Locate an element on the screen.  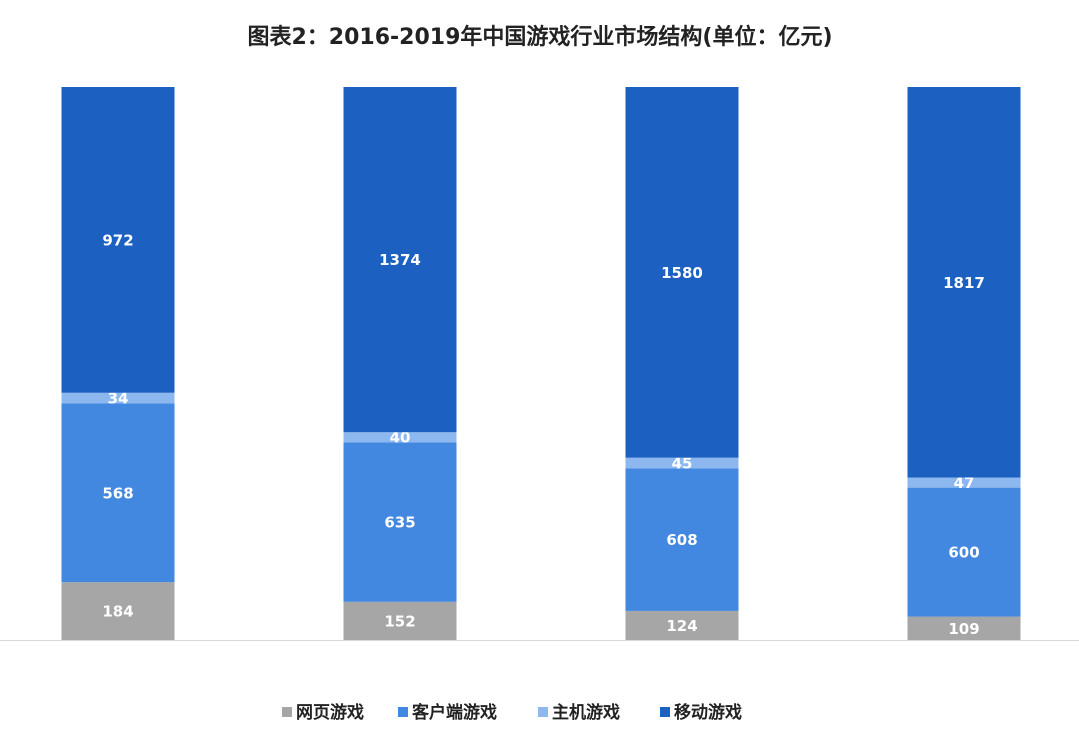
value-label: 109 is located at coordinates (963, 629).